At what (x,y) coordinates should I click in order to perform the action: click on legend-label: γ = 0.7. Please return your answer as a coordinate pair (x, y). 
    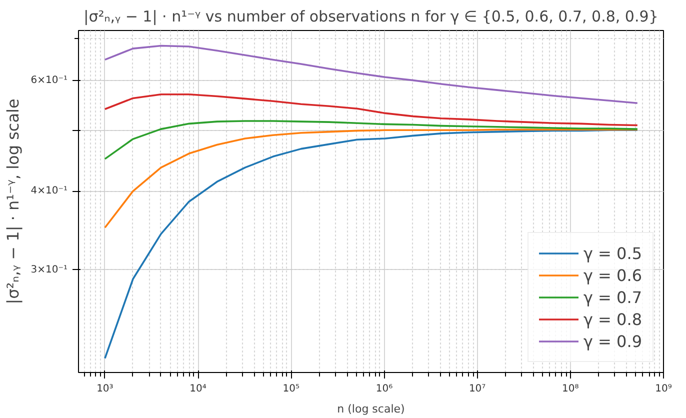
    Looking at the image, I should click on (613, 297).